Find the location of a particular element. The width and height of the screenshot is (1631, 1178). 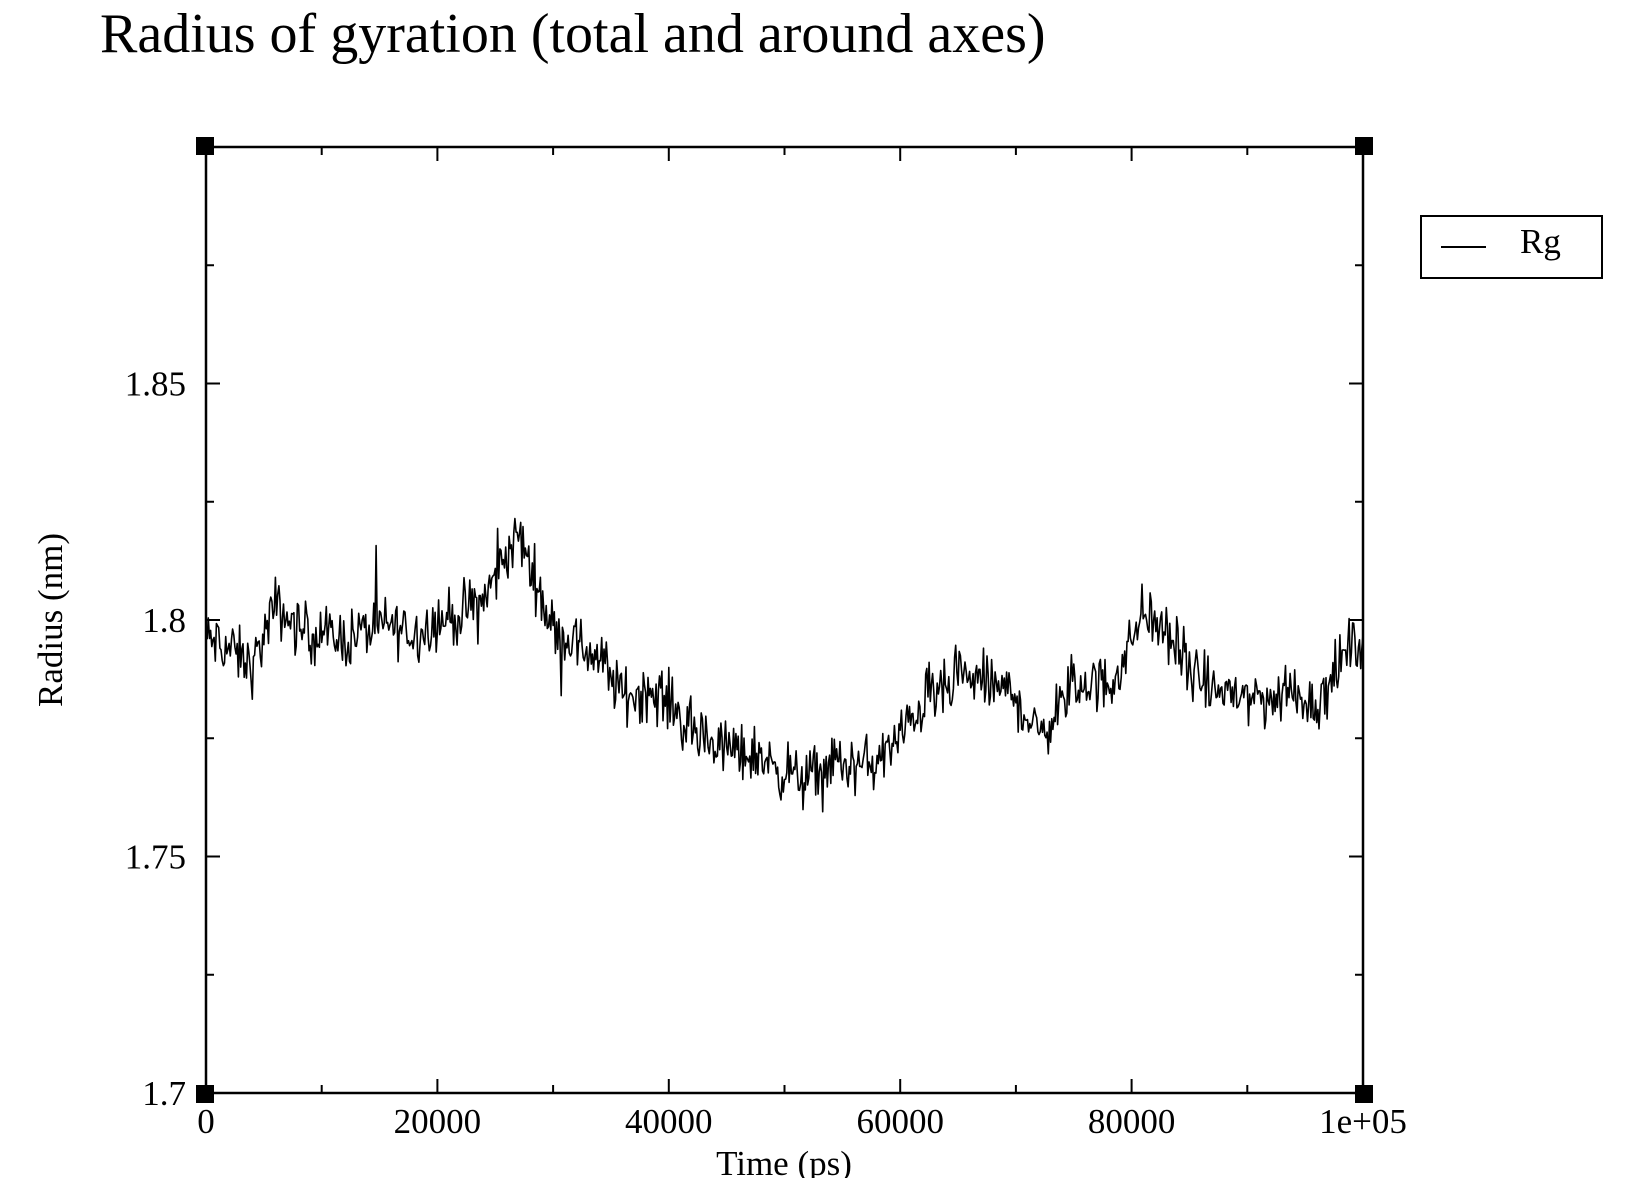

x-tick-label: 0 is located at coordinates (206, 1121).